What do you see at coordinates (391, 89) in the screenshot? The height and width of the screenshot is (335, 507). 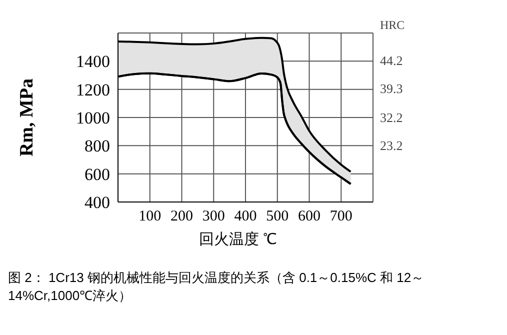 I see `text: 39.3` at bounding box center [391, 89].